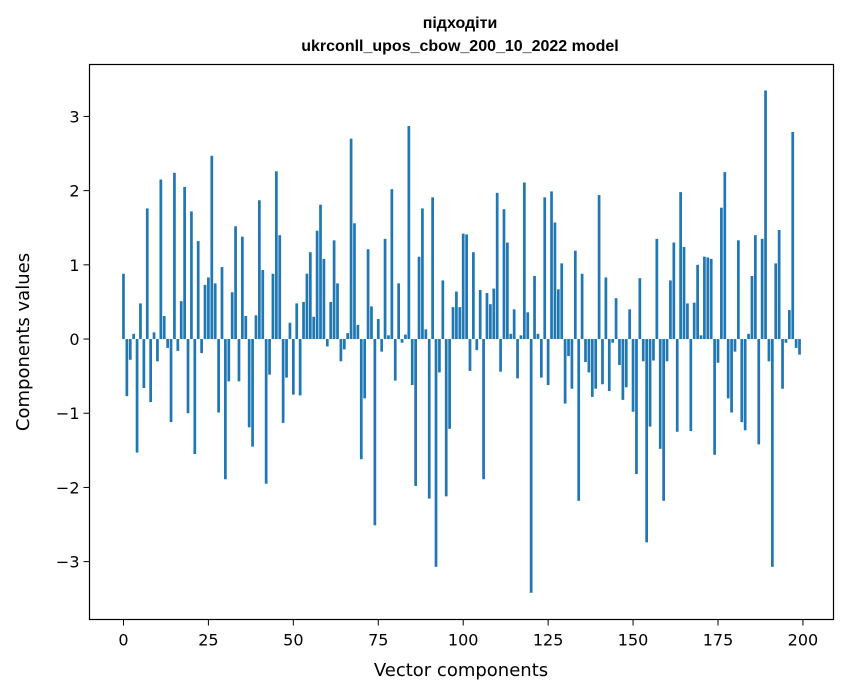 The width and height of the screenshot is (847, 696). What do you see at coordinates (68, 413) in the screenshot?
I see `y-tick-label: −1` at bounding box center [68, 413].